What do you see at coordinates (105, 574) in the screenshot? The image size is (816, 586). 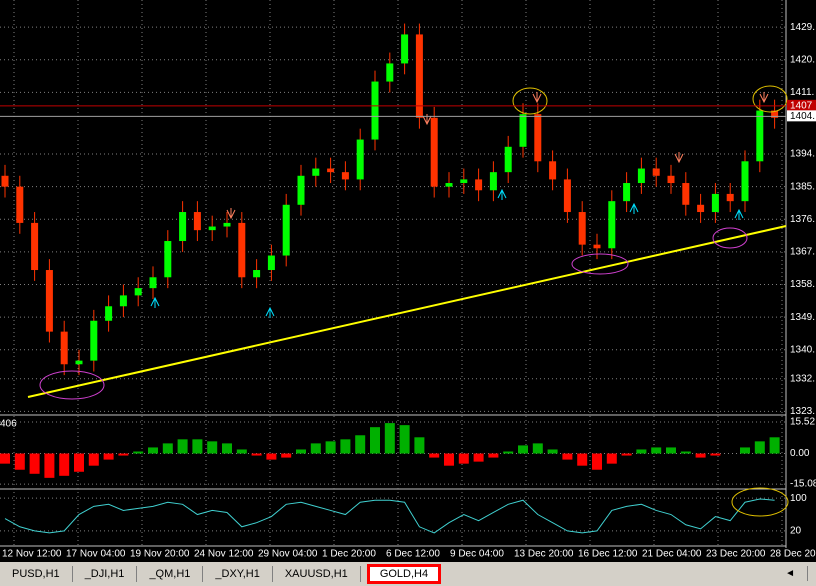 I see `tab: _DJI,H1` at bounding box center [105, 574].